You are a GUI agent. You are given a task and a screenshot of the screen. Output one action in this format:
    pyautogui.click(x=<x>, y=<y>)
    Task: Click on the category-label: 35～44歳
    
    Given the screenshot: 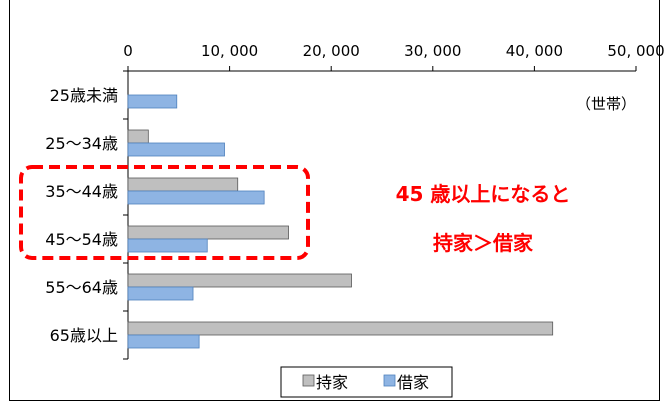 What is the action you would take?
    pyautogui.click(x=81, y=191)
    